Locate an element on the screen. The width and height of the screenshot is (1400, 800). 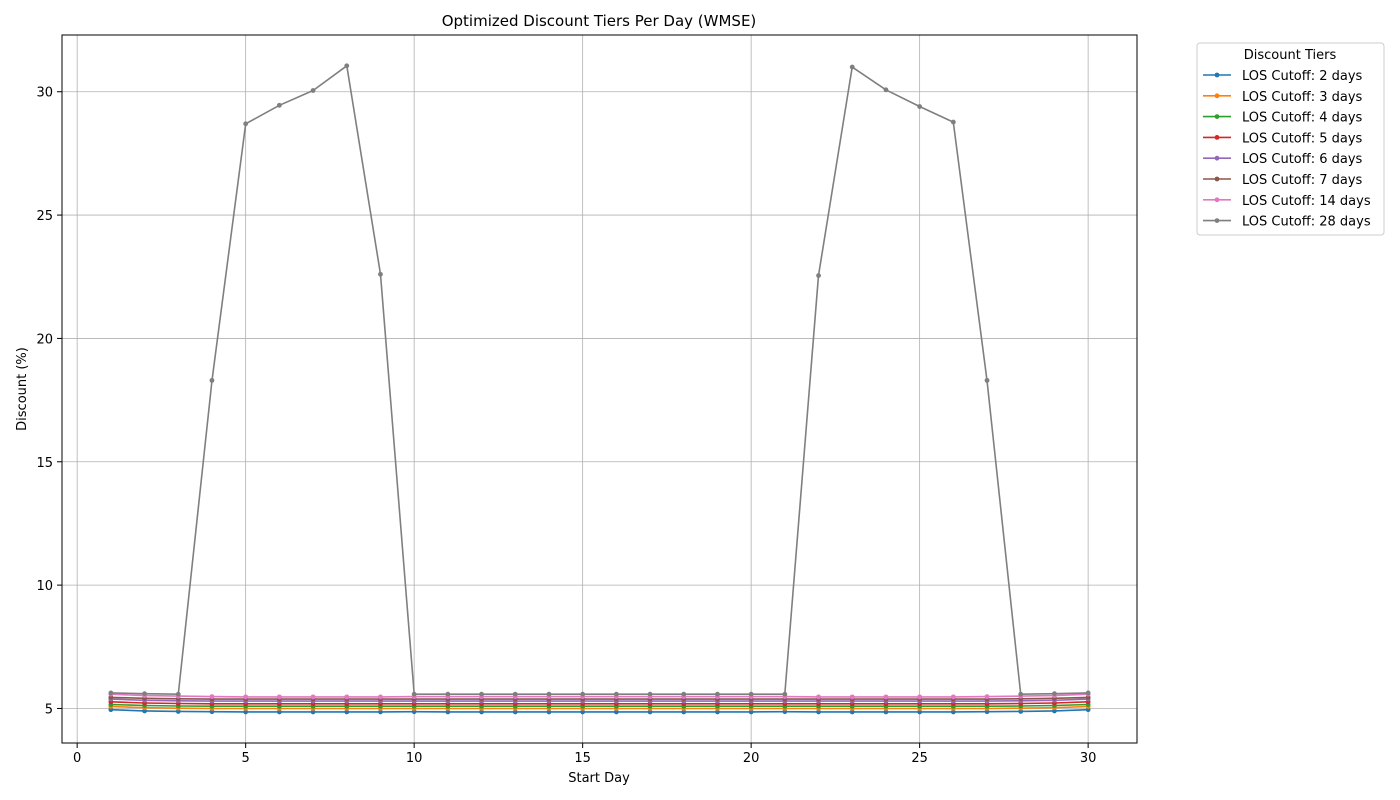
y-tick-label: 30 is located at coordinates (44, 93).